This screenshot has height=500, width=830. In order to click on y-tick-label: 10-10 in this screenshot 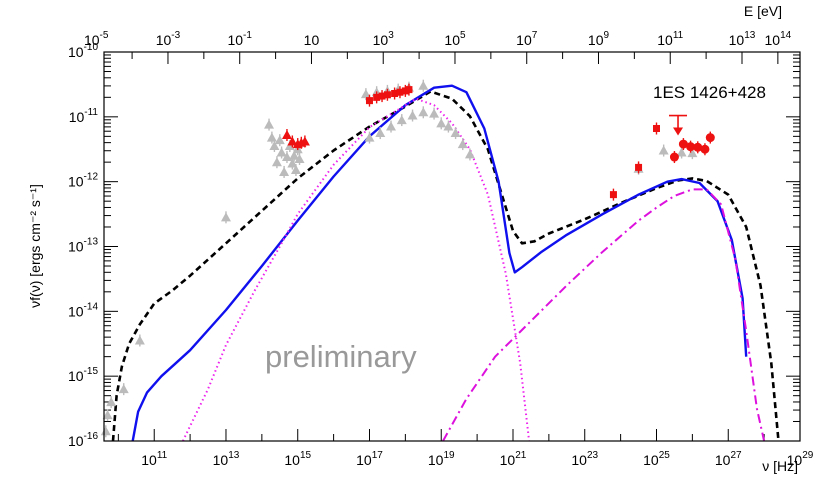, I will do `click(83, 51)`.